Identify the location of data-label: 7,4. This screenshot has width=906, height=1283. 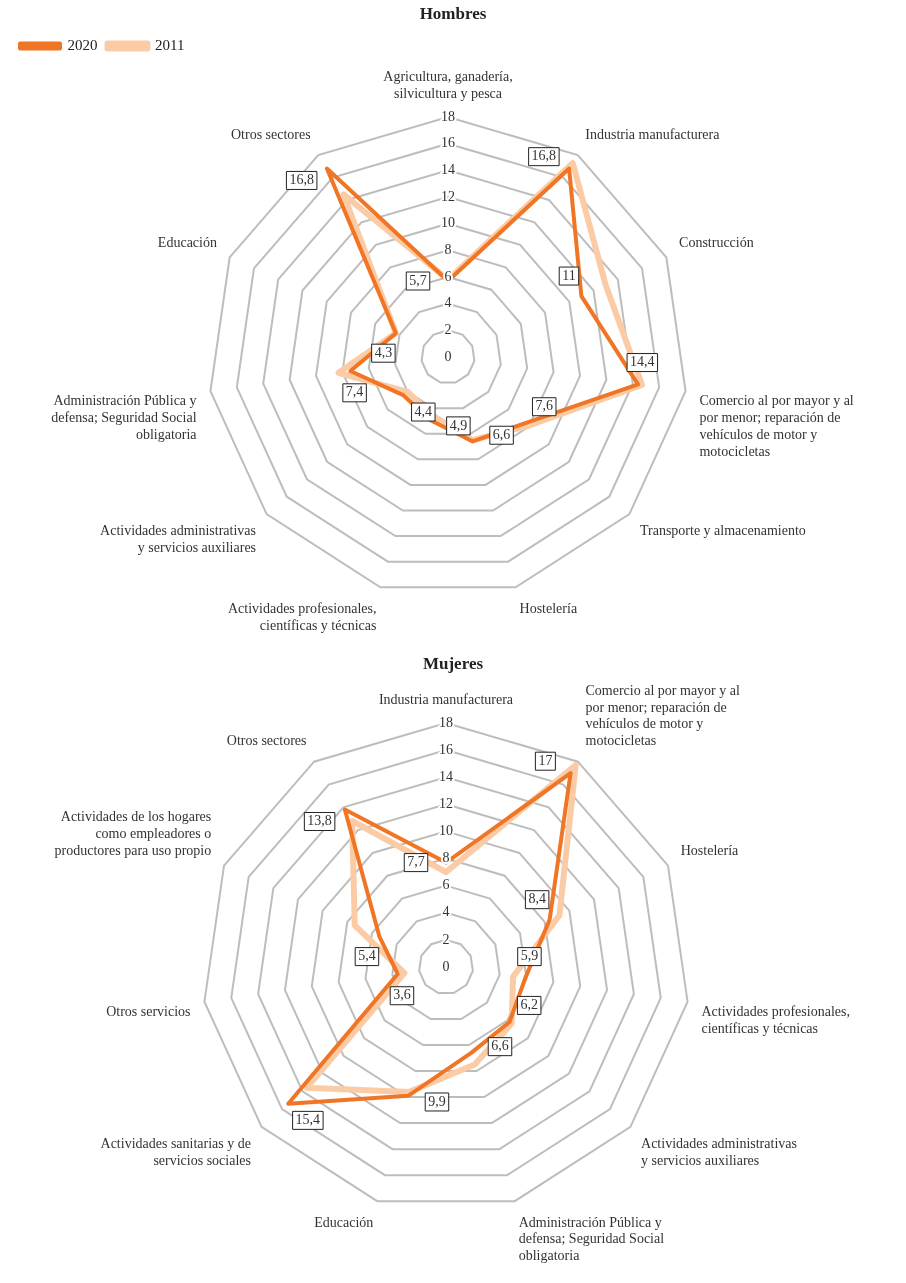
(354, 392).